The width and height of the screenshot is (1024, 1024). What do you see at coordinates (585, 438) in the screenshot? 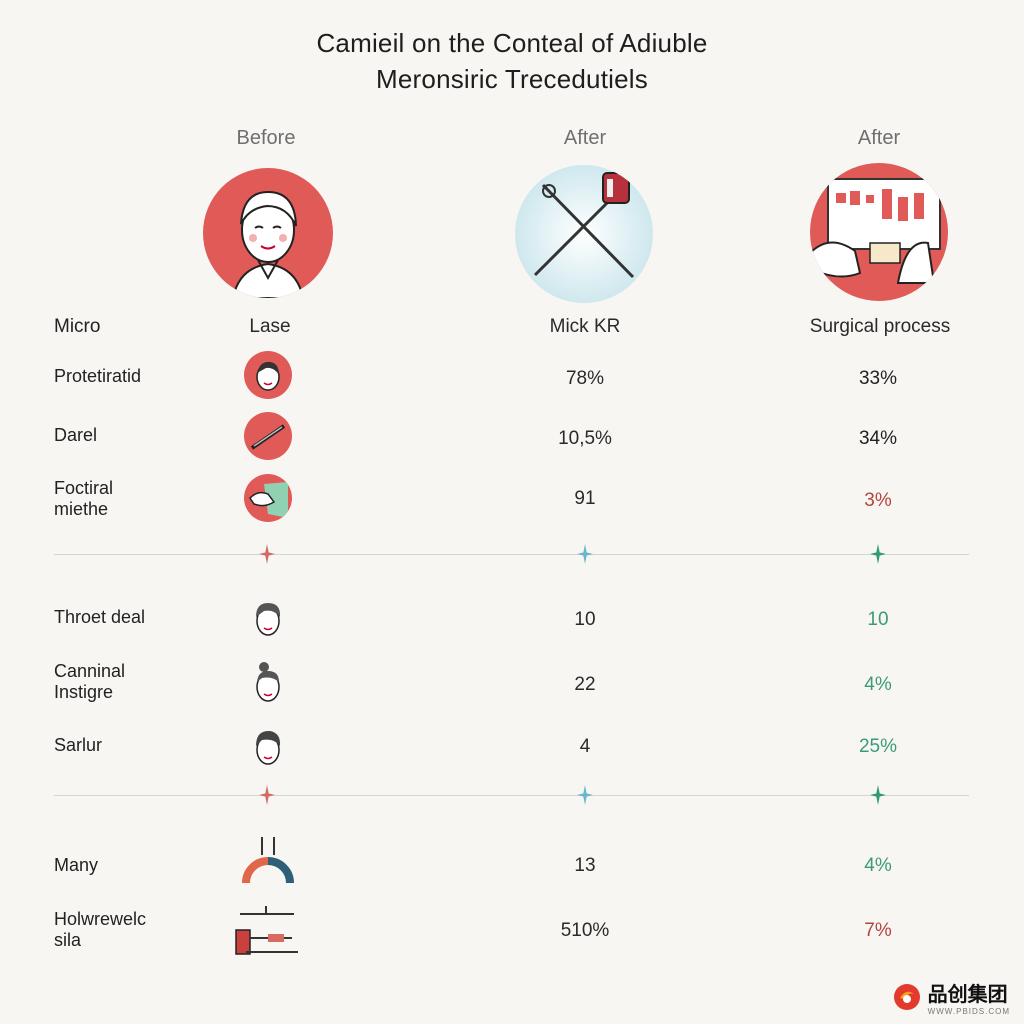
I see `cell-value-col2: 10,5%` at bounding box center [585, 438].